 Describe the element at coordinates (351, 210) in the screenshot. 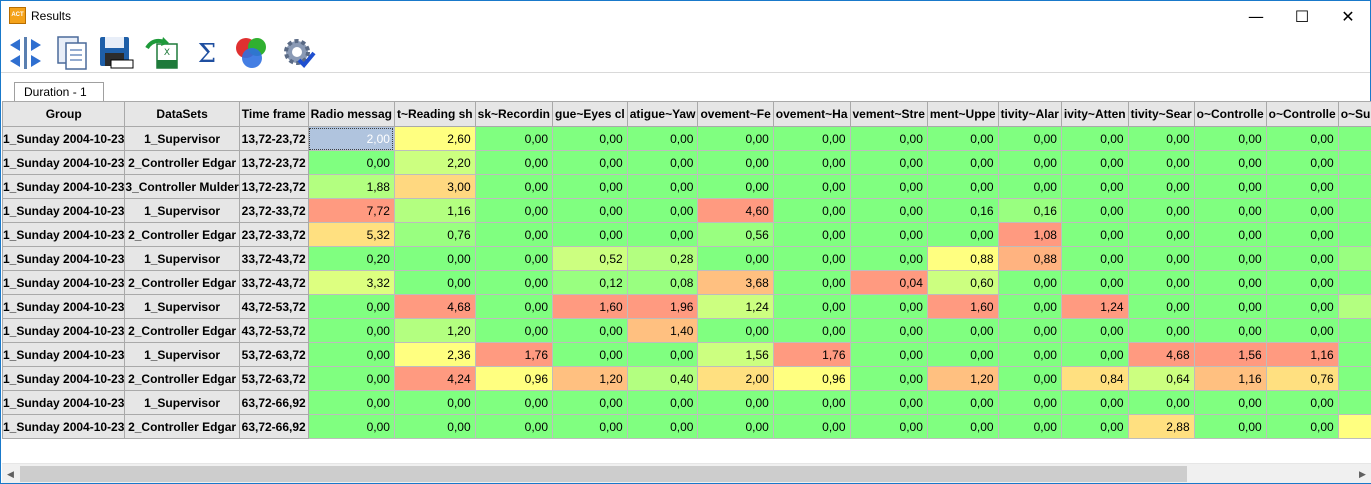

I see `value-cell: 7,72` at that location.